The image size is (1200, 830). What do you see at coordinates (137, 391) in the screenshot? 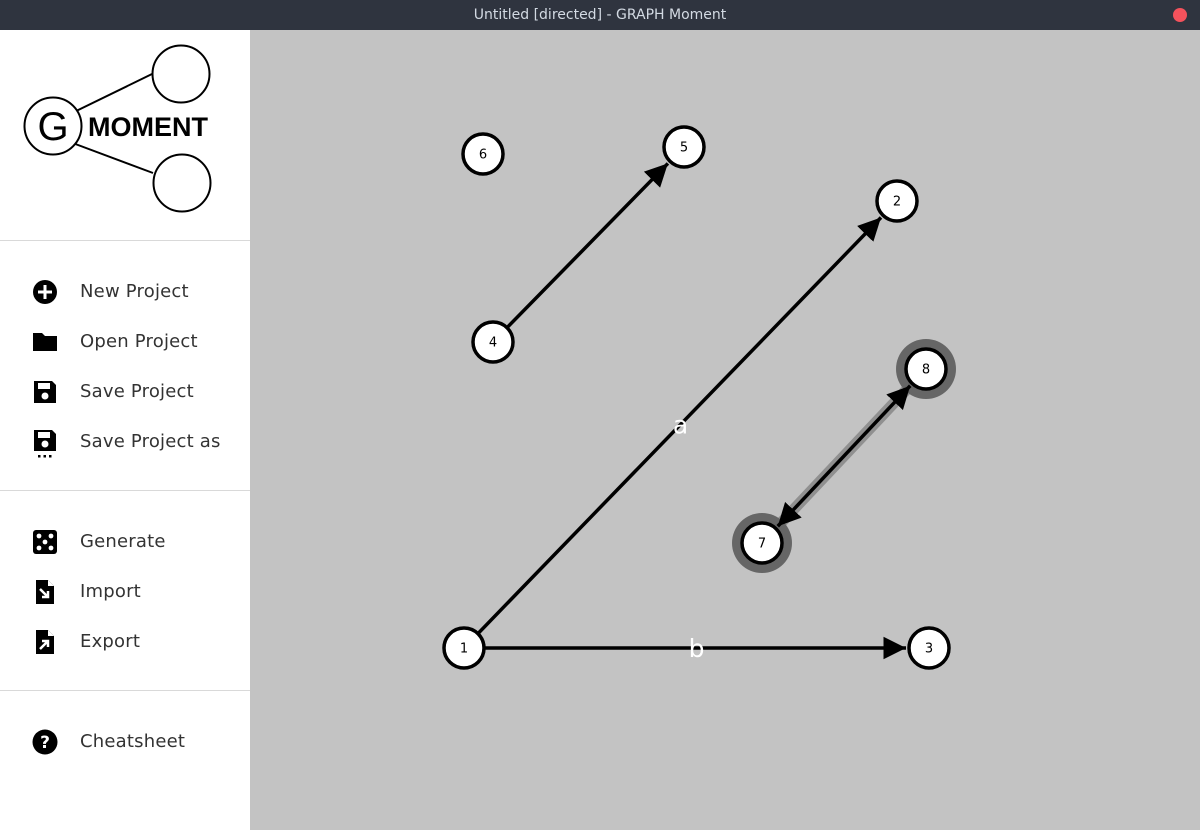
I see `save-project-label: Save Project` at bounding box center [137, 391].